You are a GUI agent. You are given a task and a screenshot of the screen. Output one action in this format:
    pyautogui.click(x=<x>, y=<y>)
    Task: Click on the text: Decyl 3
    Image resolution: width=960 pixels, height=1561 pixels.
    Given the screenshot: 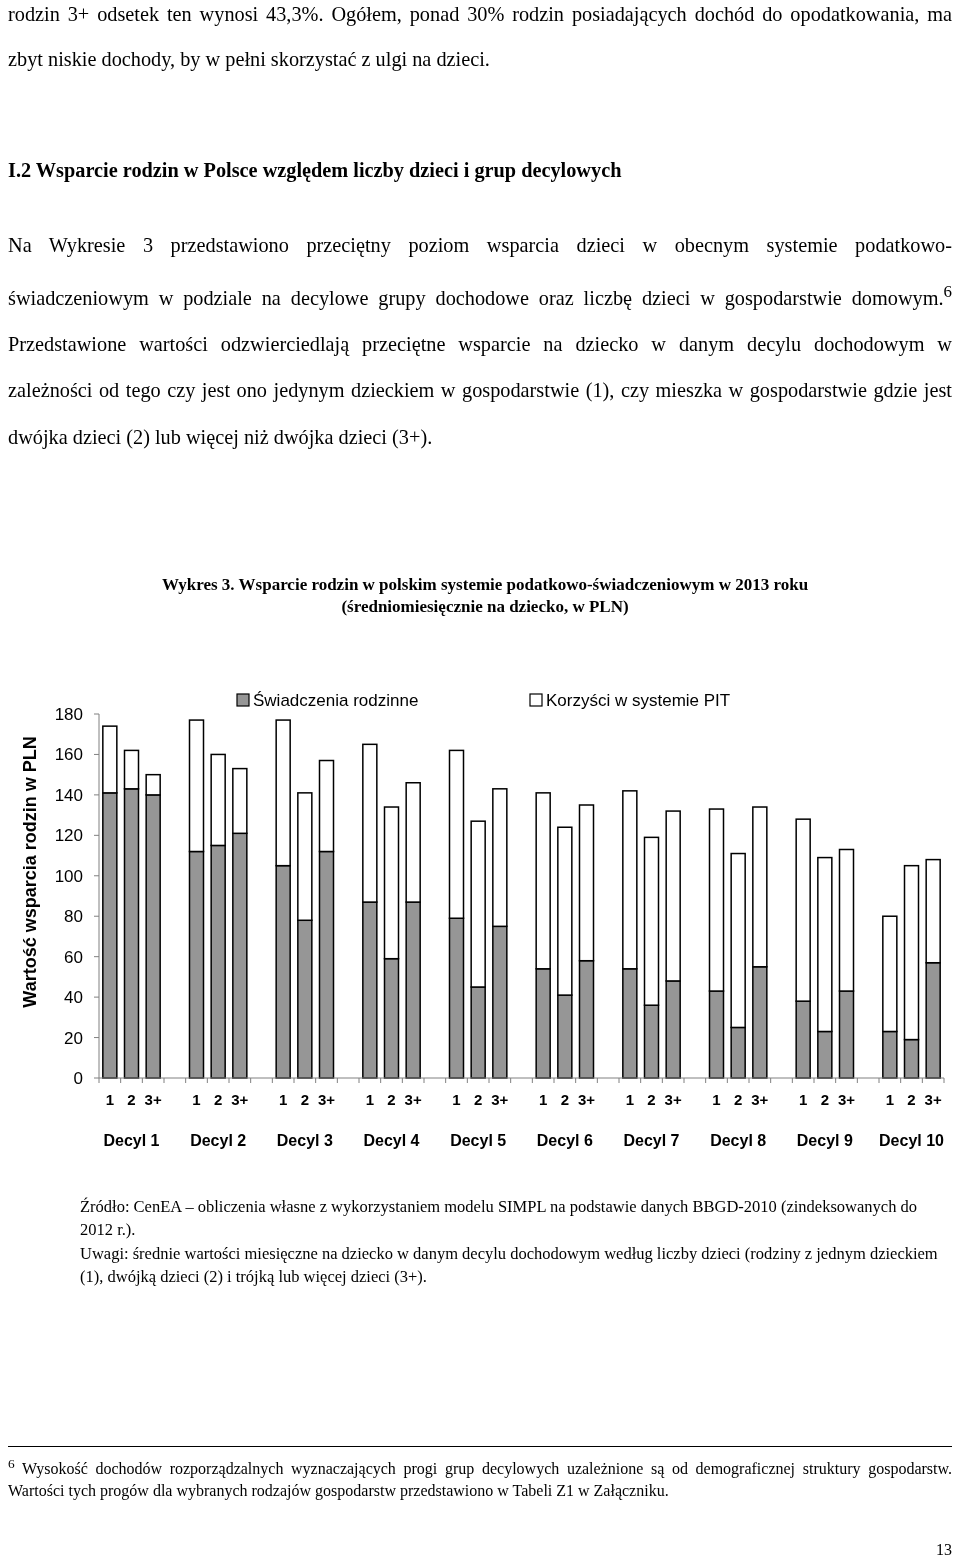 What is the action you would take?
    pyautogui.click(x=304, y=1140)
    